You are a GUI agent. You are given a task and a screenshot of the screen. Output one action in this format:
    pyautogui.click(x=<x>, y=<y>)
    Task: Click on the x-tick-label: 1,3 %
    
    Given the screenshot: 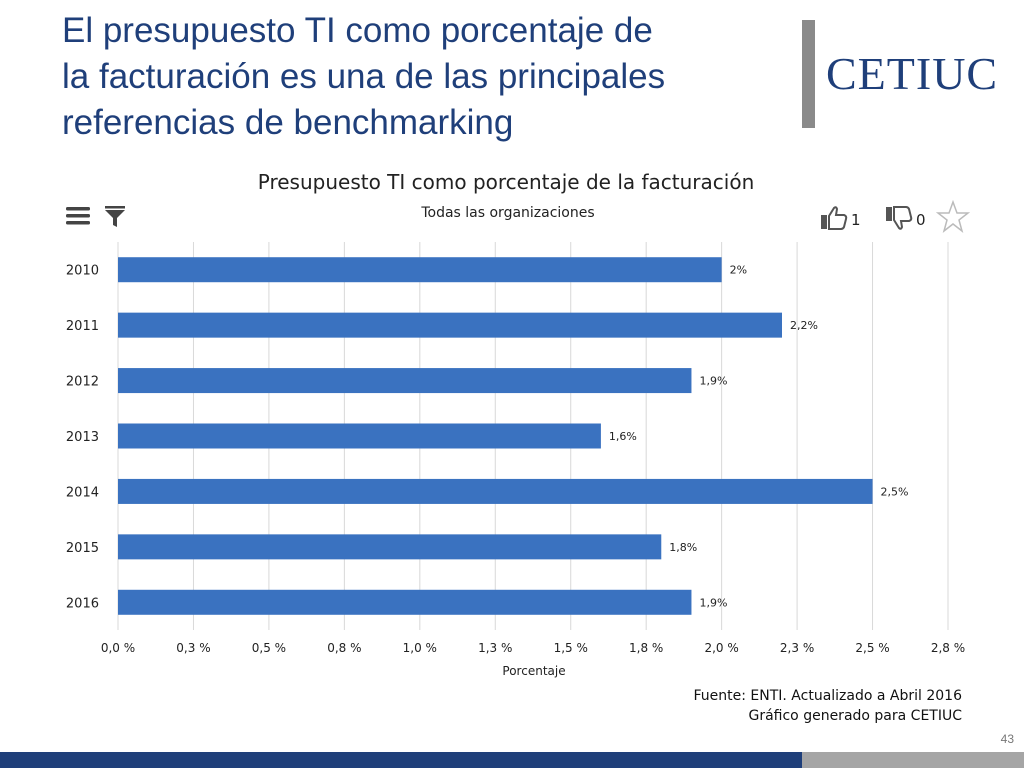 What is the action you would take?
    pyautogui.click(x=495, y=648)
    